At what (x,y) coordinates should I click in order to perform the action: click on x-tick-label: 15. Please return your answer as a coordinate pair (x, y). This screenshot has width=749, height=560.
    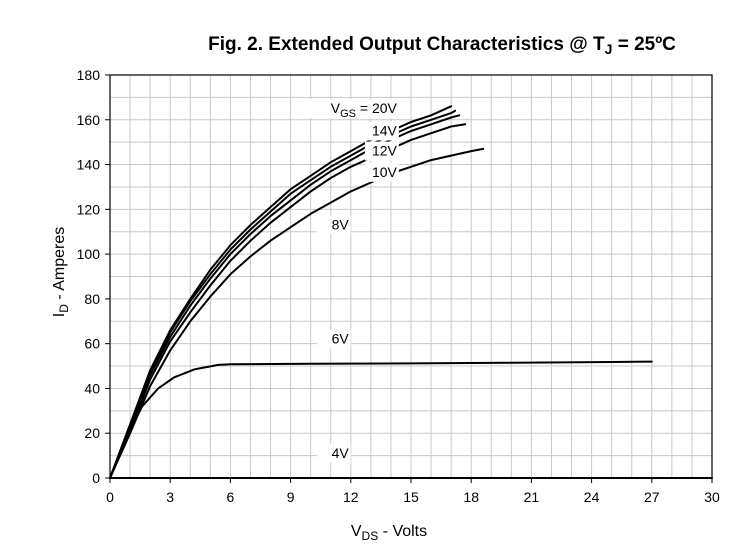
    Looking at the image, I should click on (411, 497).